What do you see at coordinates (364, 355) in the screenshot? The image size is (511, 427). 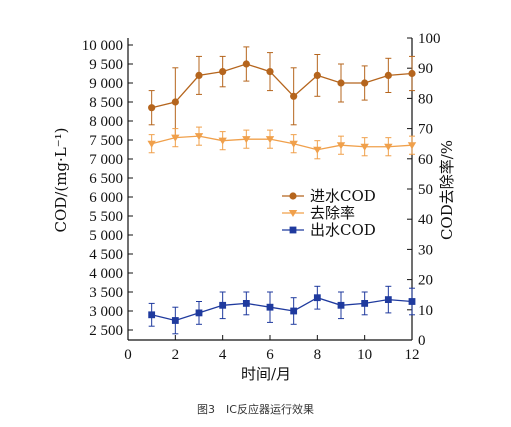 I see `x-axis-tick-label: 10` at bounding box center [364, 355].